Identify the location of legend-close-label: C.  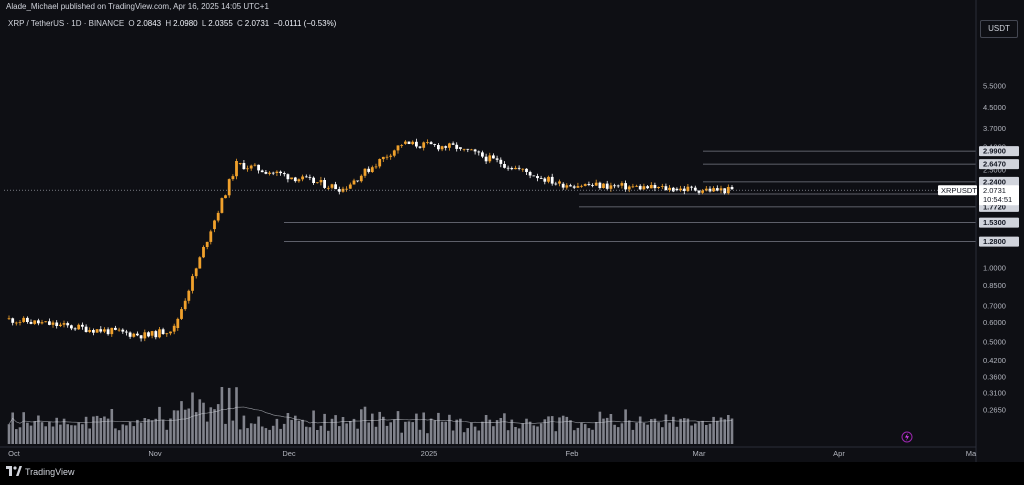
(240, 23).